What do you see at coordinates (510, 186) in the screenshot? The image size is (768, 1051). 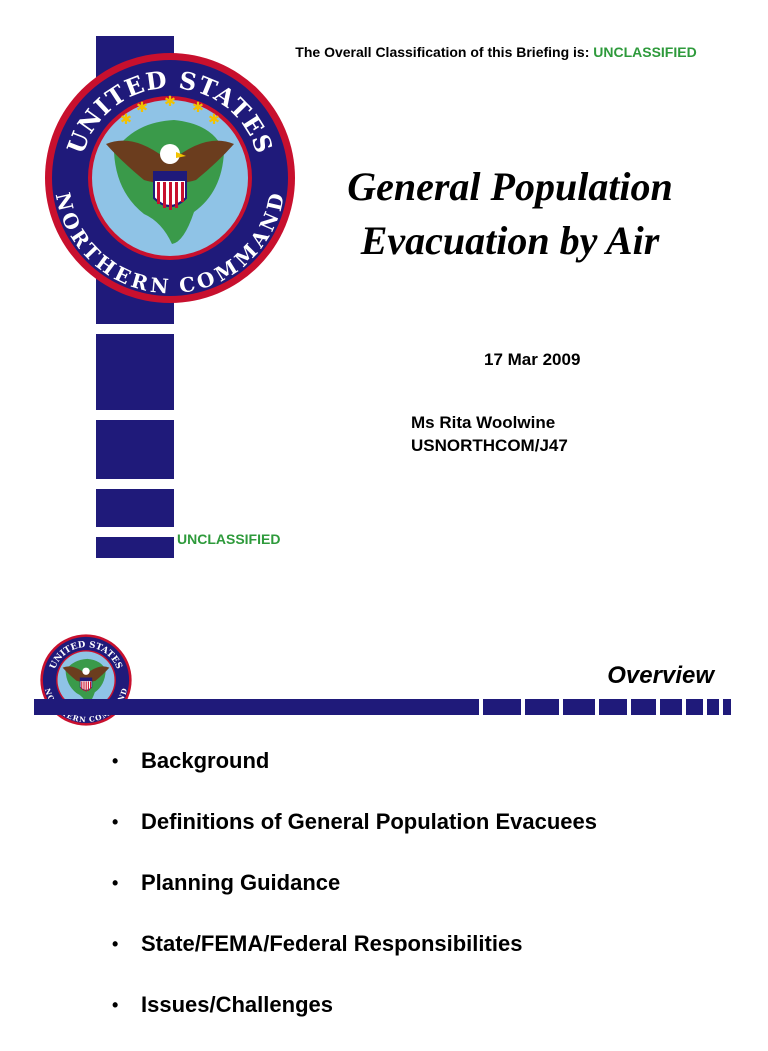 I see `title-line-1: General Population` at bounding box center [510, 186].